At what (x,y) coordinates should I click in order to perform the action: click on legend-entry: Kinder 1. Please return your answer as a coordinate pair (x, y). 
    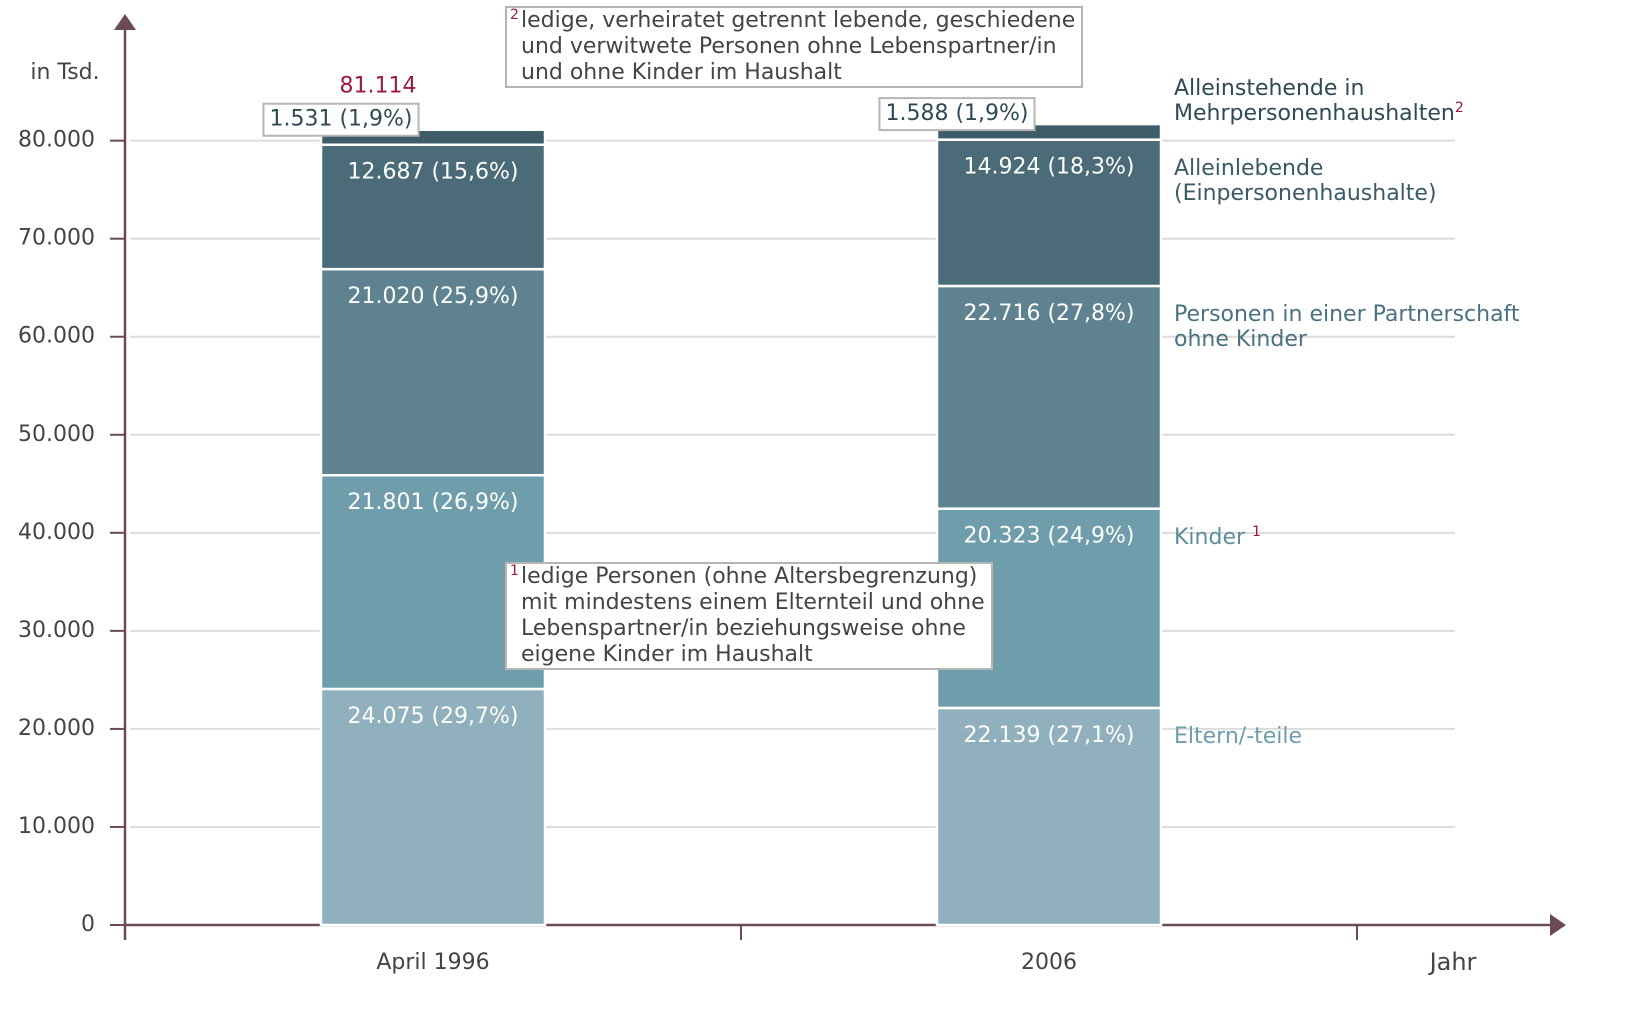
    Looking at the image, I should click on (1369, 537).